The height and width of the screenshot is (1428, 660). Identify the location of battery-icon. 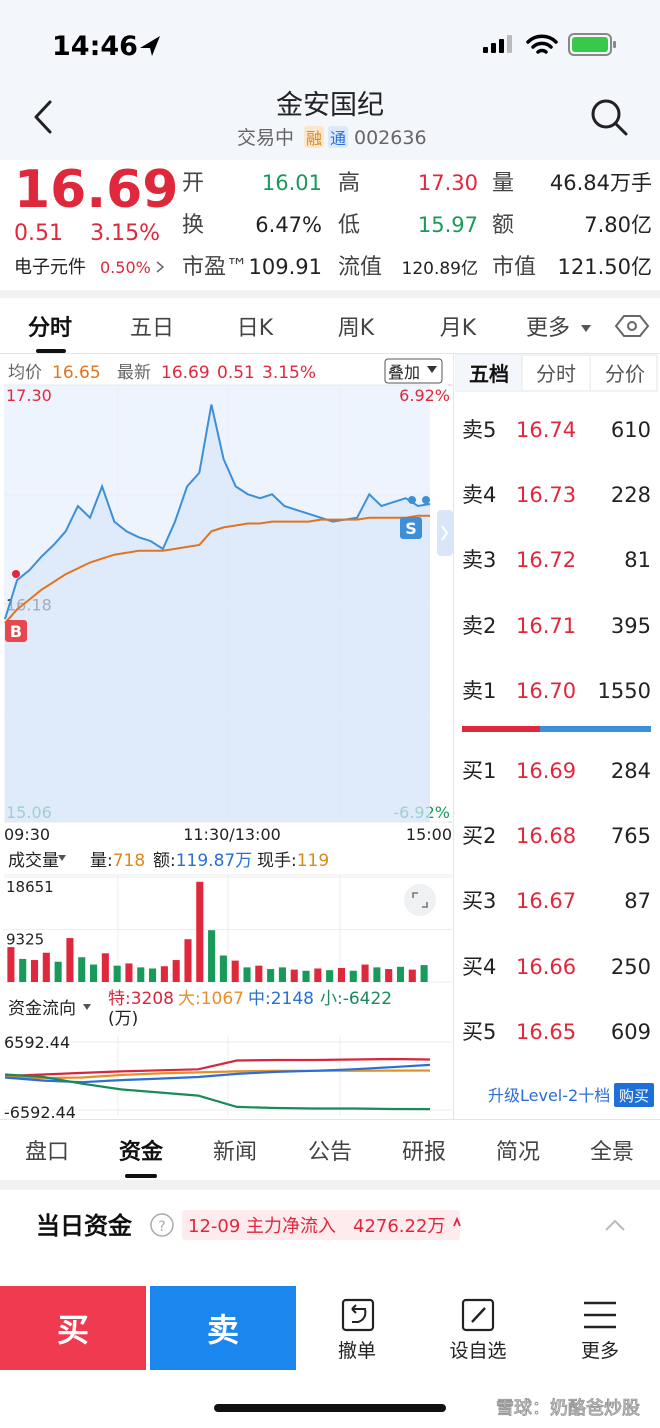
(590, 44).